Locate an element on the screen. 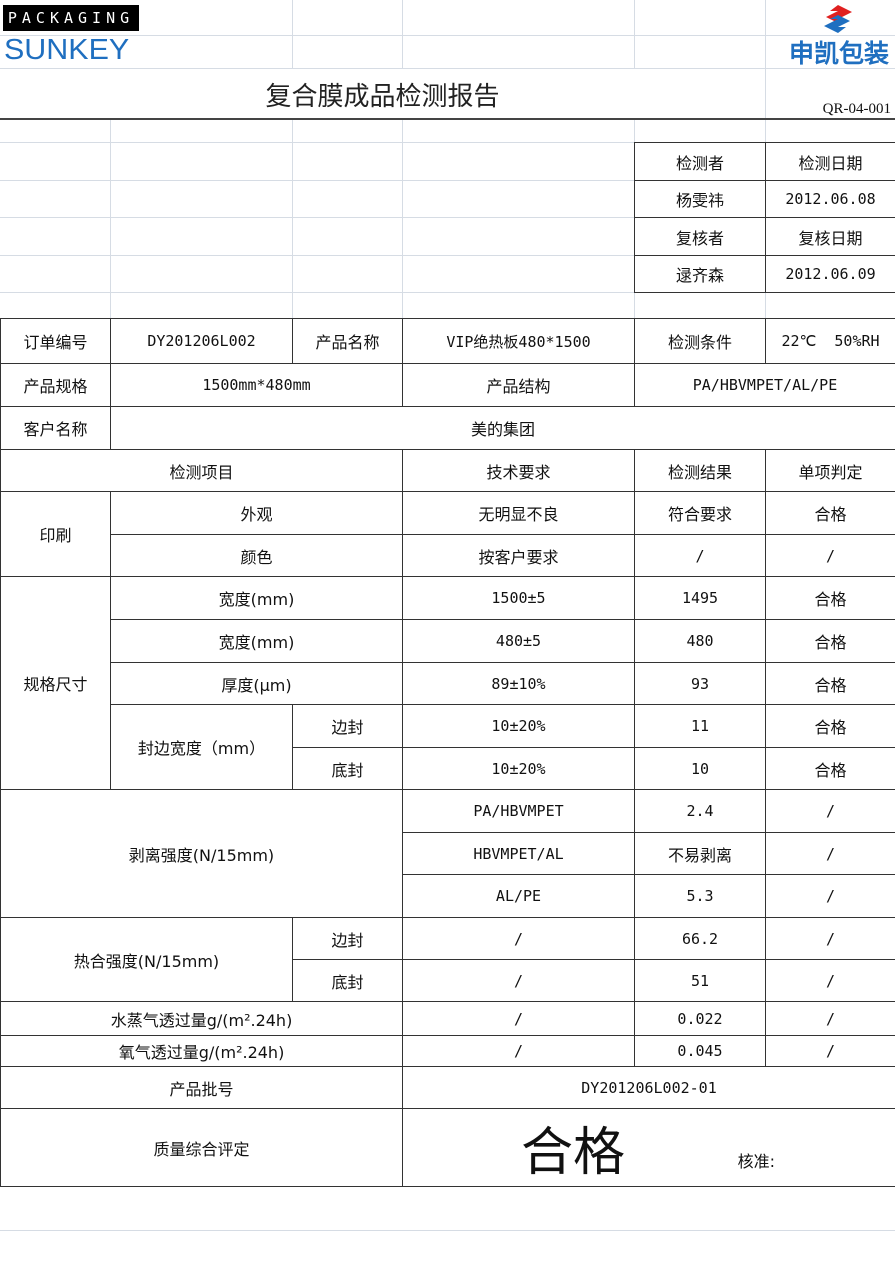  inspector-label: 检测者 is located at coordinates (700, 161).